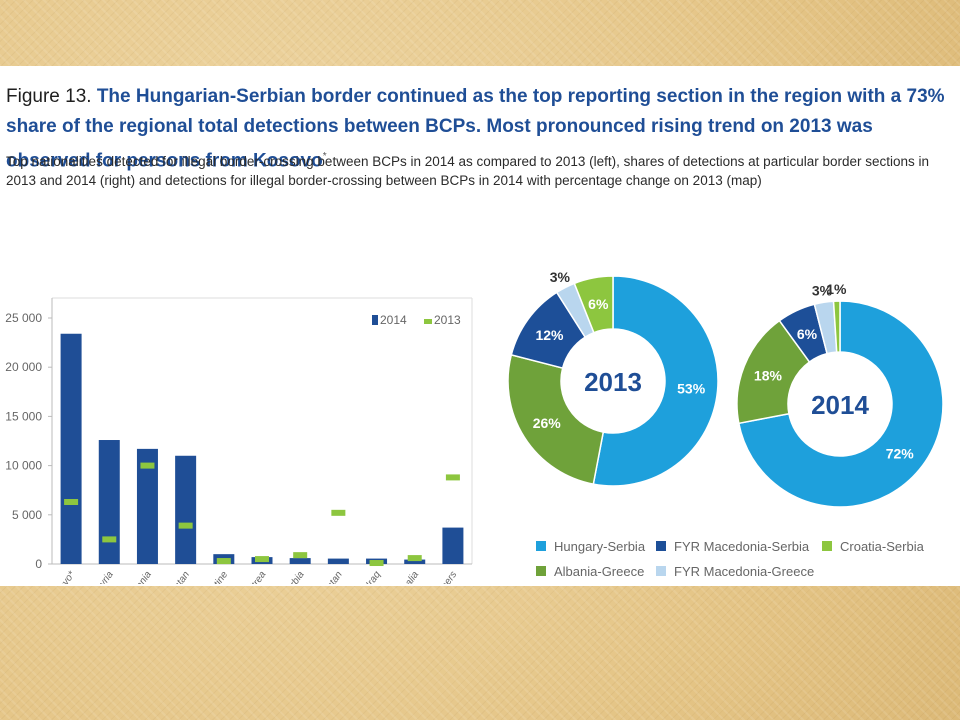 The image size is (960, 720). What do you see at coordinates (71, 502) in the screenshot?
I see `marker-2013-kosovo` at bounding box center [71, 502].